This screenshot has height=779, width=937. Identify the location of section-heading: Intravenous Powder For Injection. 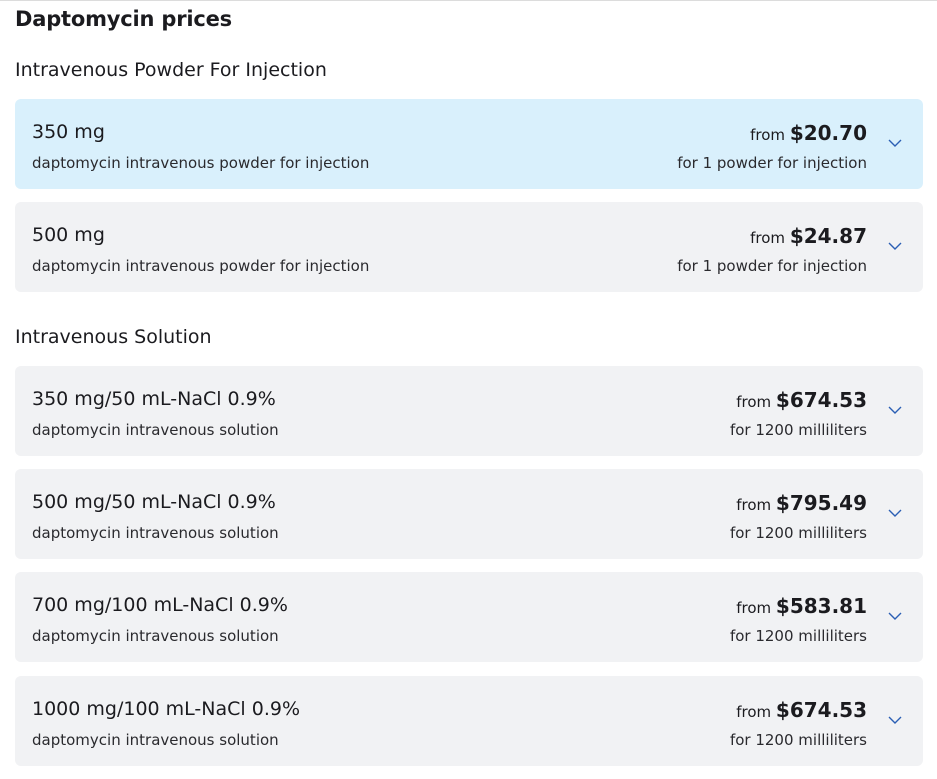
(171, 70).